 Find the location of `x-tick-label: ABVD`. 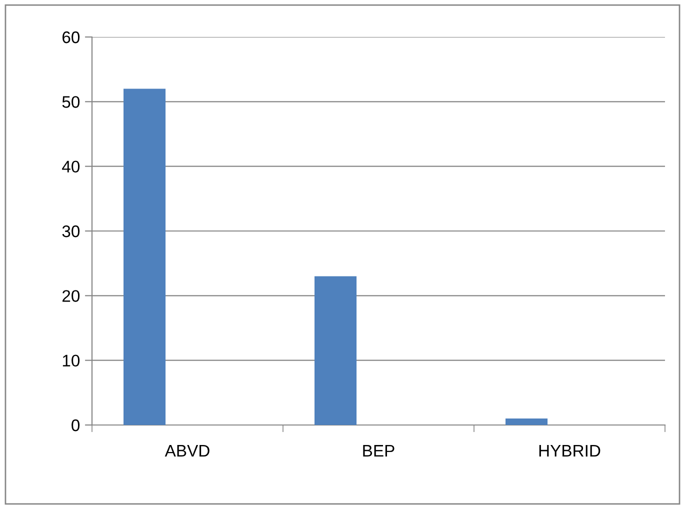

x-tick-label: ABVD is located at coordinates (187, 451).